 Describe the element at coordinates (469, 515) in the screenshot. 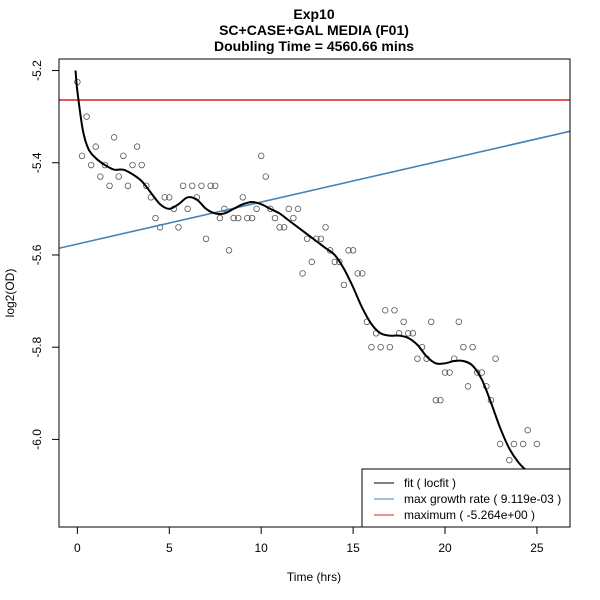

I see `legend-label: maximum ( -5.264e+00 )` at that location.